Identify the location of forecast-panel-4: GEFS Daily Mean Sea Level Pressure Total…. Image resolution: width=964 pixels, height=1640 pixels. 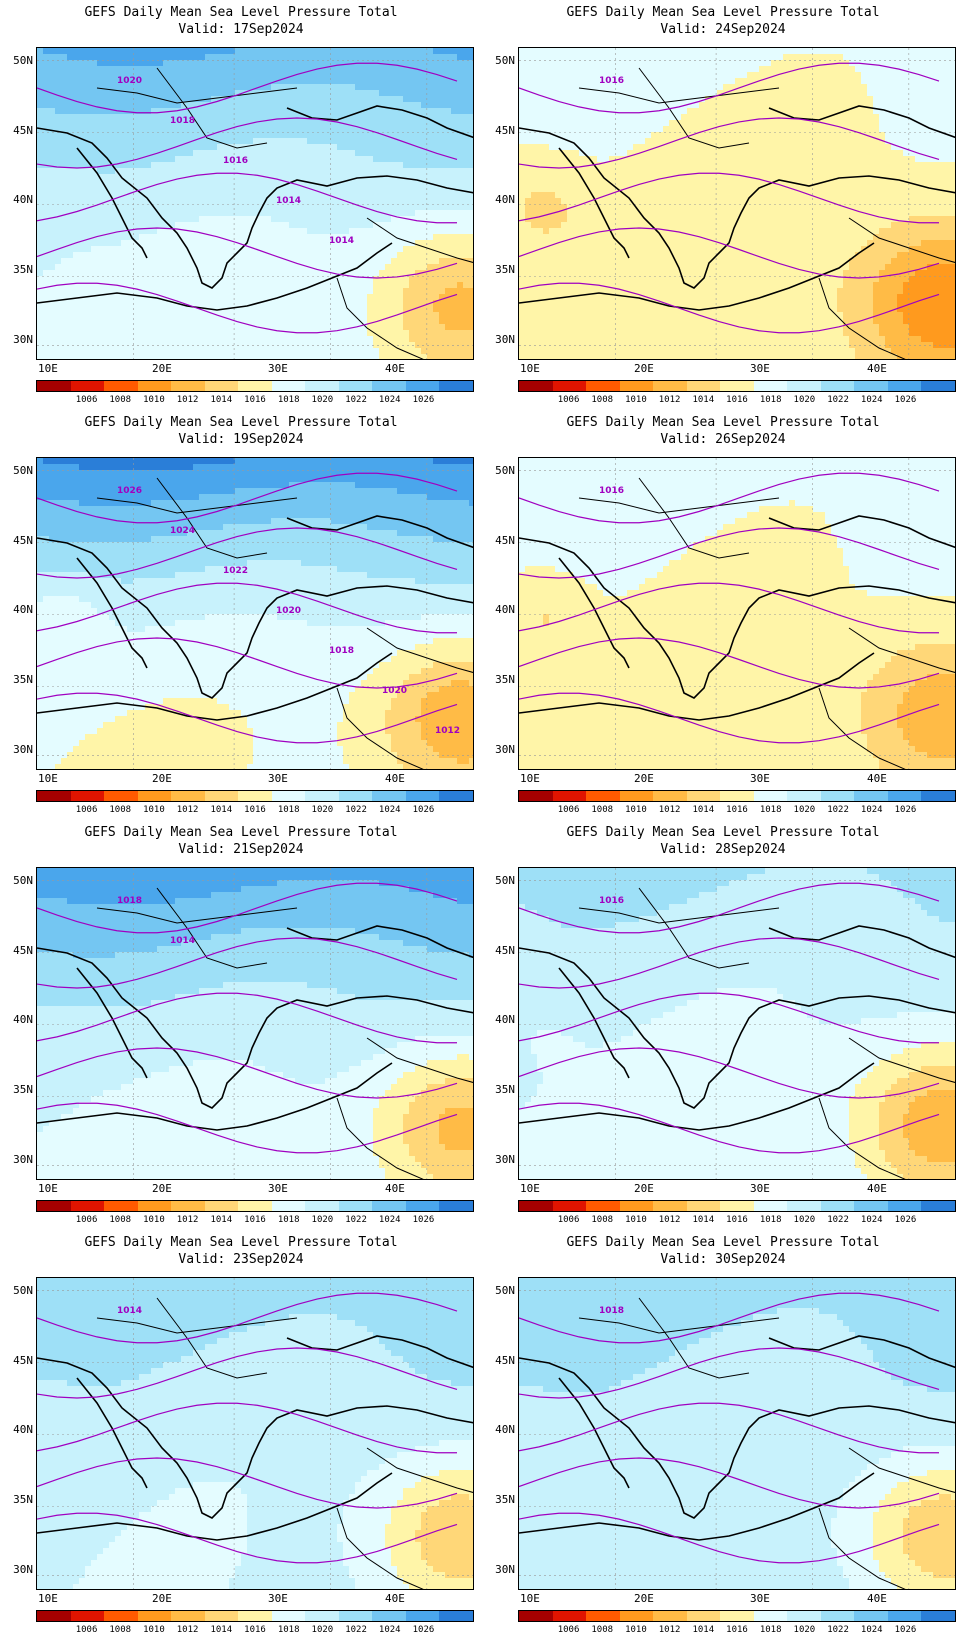
(723, 615).